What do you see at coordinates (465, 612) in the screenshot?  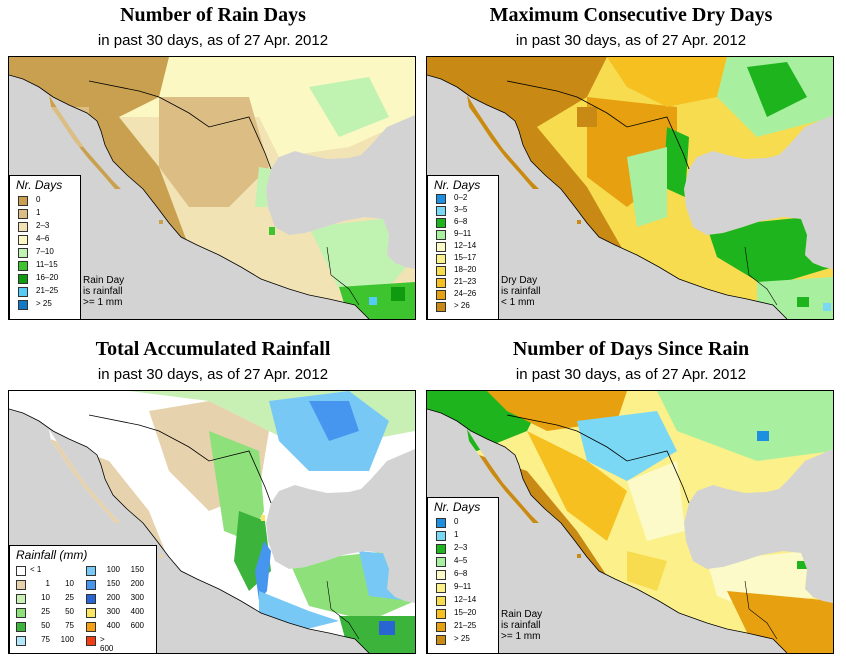 I see `legend-label: 15–20` at bounding box center [465, 612].